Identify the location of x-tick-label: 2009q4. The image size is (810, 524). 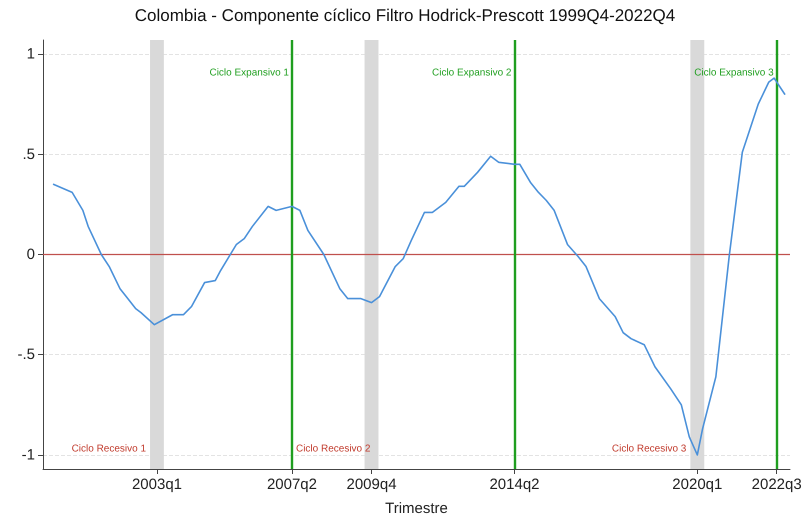
(371, 484).